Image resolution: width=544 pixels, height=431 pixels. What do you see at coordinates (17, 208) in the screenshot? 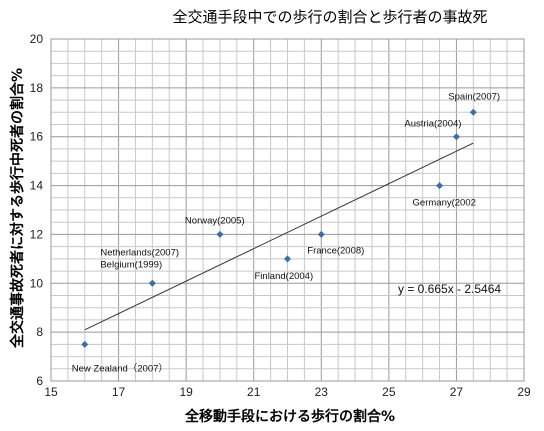
I see `y-axis-title: 全交通事故死者に対する歩行中死者の割合%` at bounding box center [17, 208].